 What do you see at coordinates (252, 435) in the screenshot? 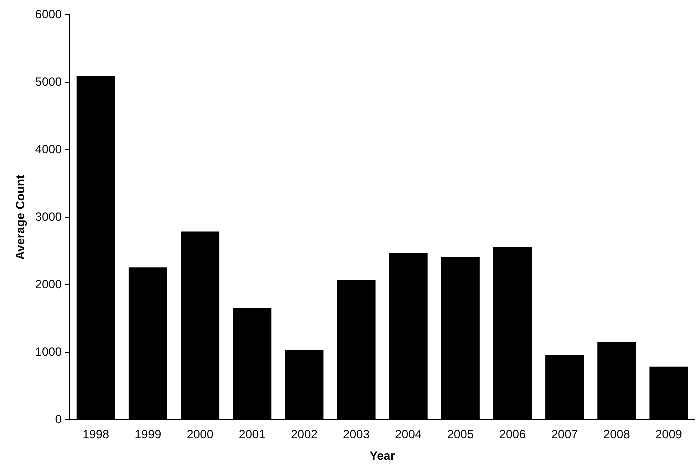
I see `x-tick-label: 2001` at bounding box center [252, 435].